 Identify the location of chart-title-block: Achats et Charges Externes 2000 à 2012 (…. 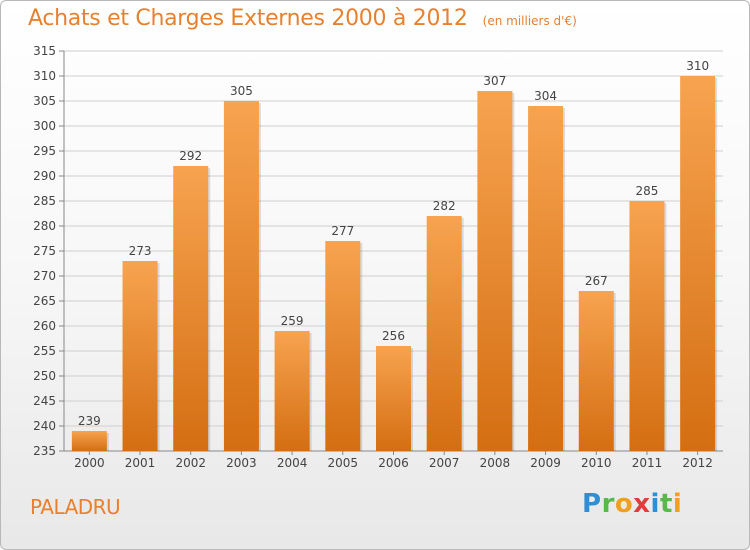
(302, 18).